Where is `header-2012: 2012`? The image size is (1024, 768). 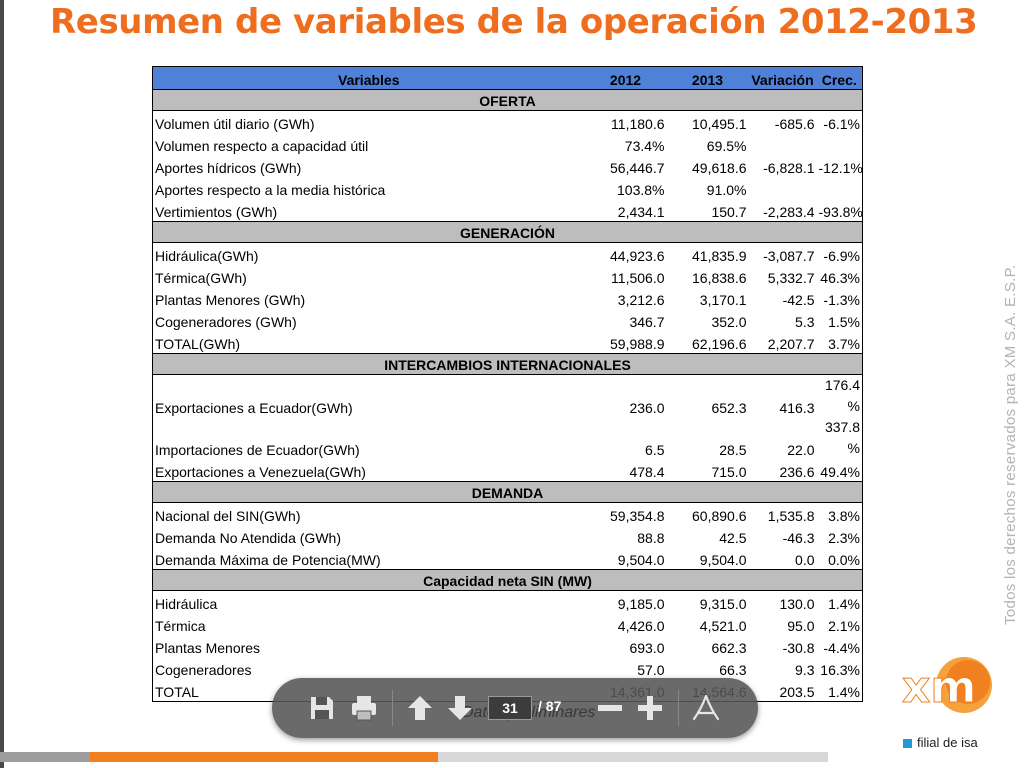 header-2012: 2012 is located at coordinates (625, 78).